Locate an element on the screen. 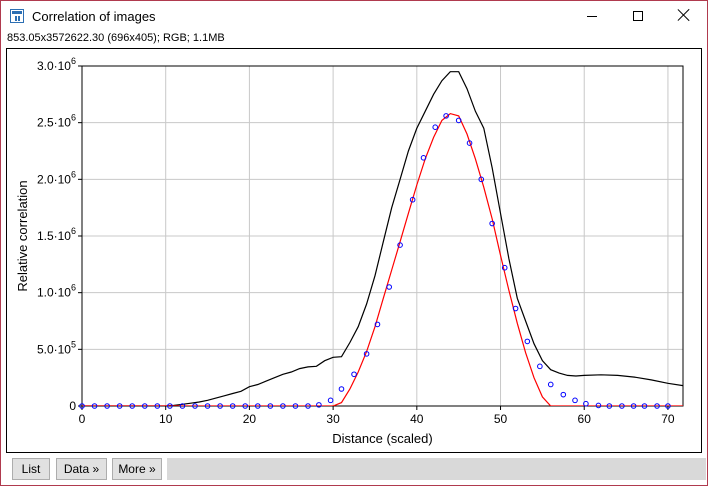  button-bar: List Data » More » is located at coordinates (354, 469).